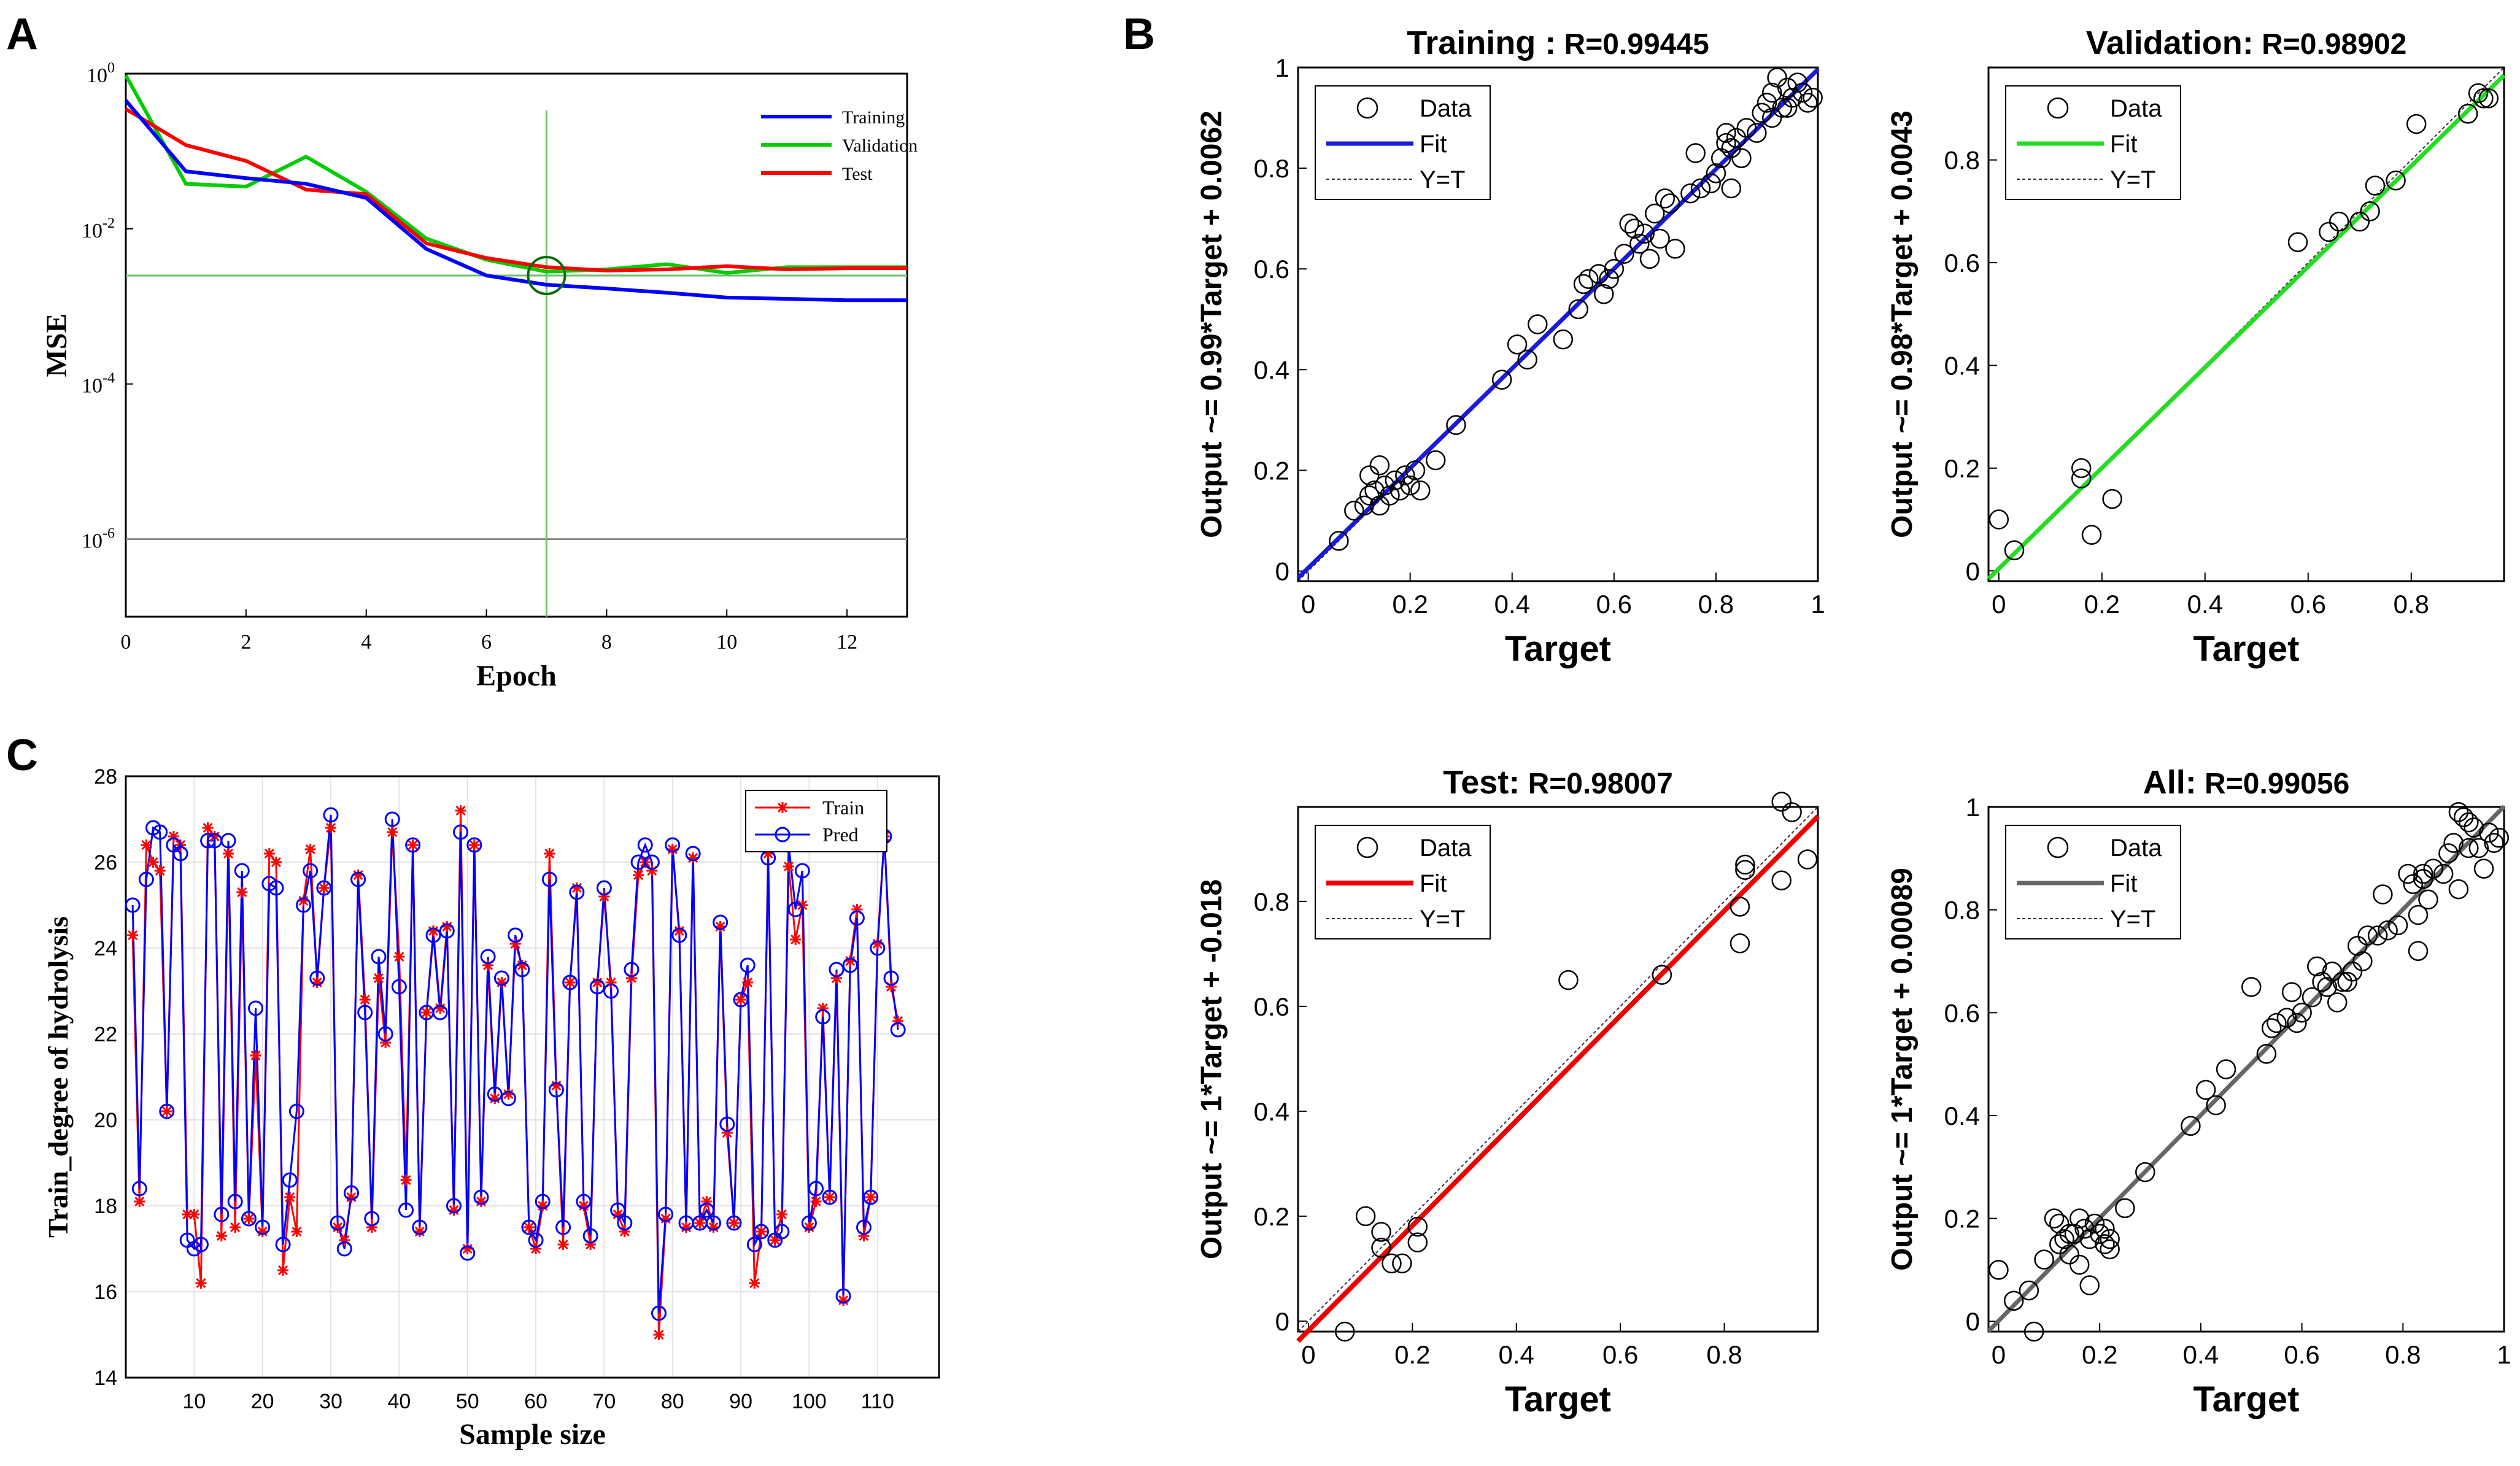 Image resolution: width=2520 pixels, height=1466 pixels. I want to click on mse-y-tick-label: 10⁰, so click(101, 73).